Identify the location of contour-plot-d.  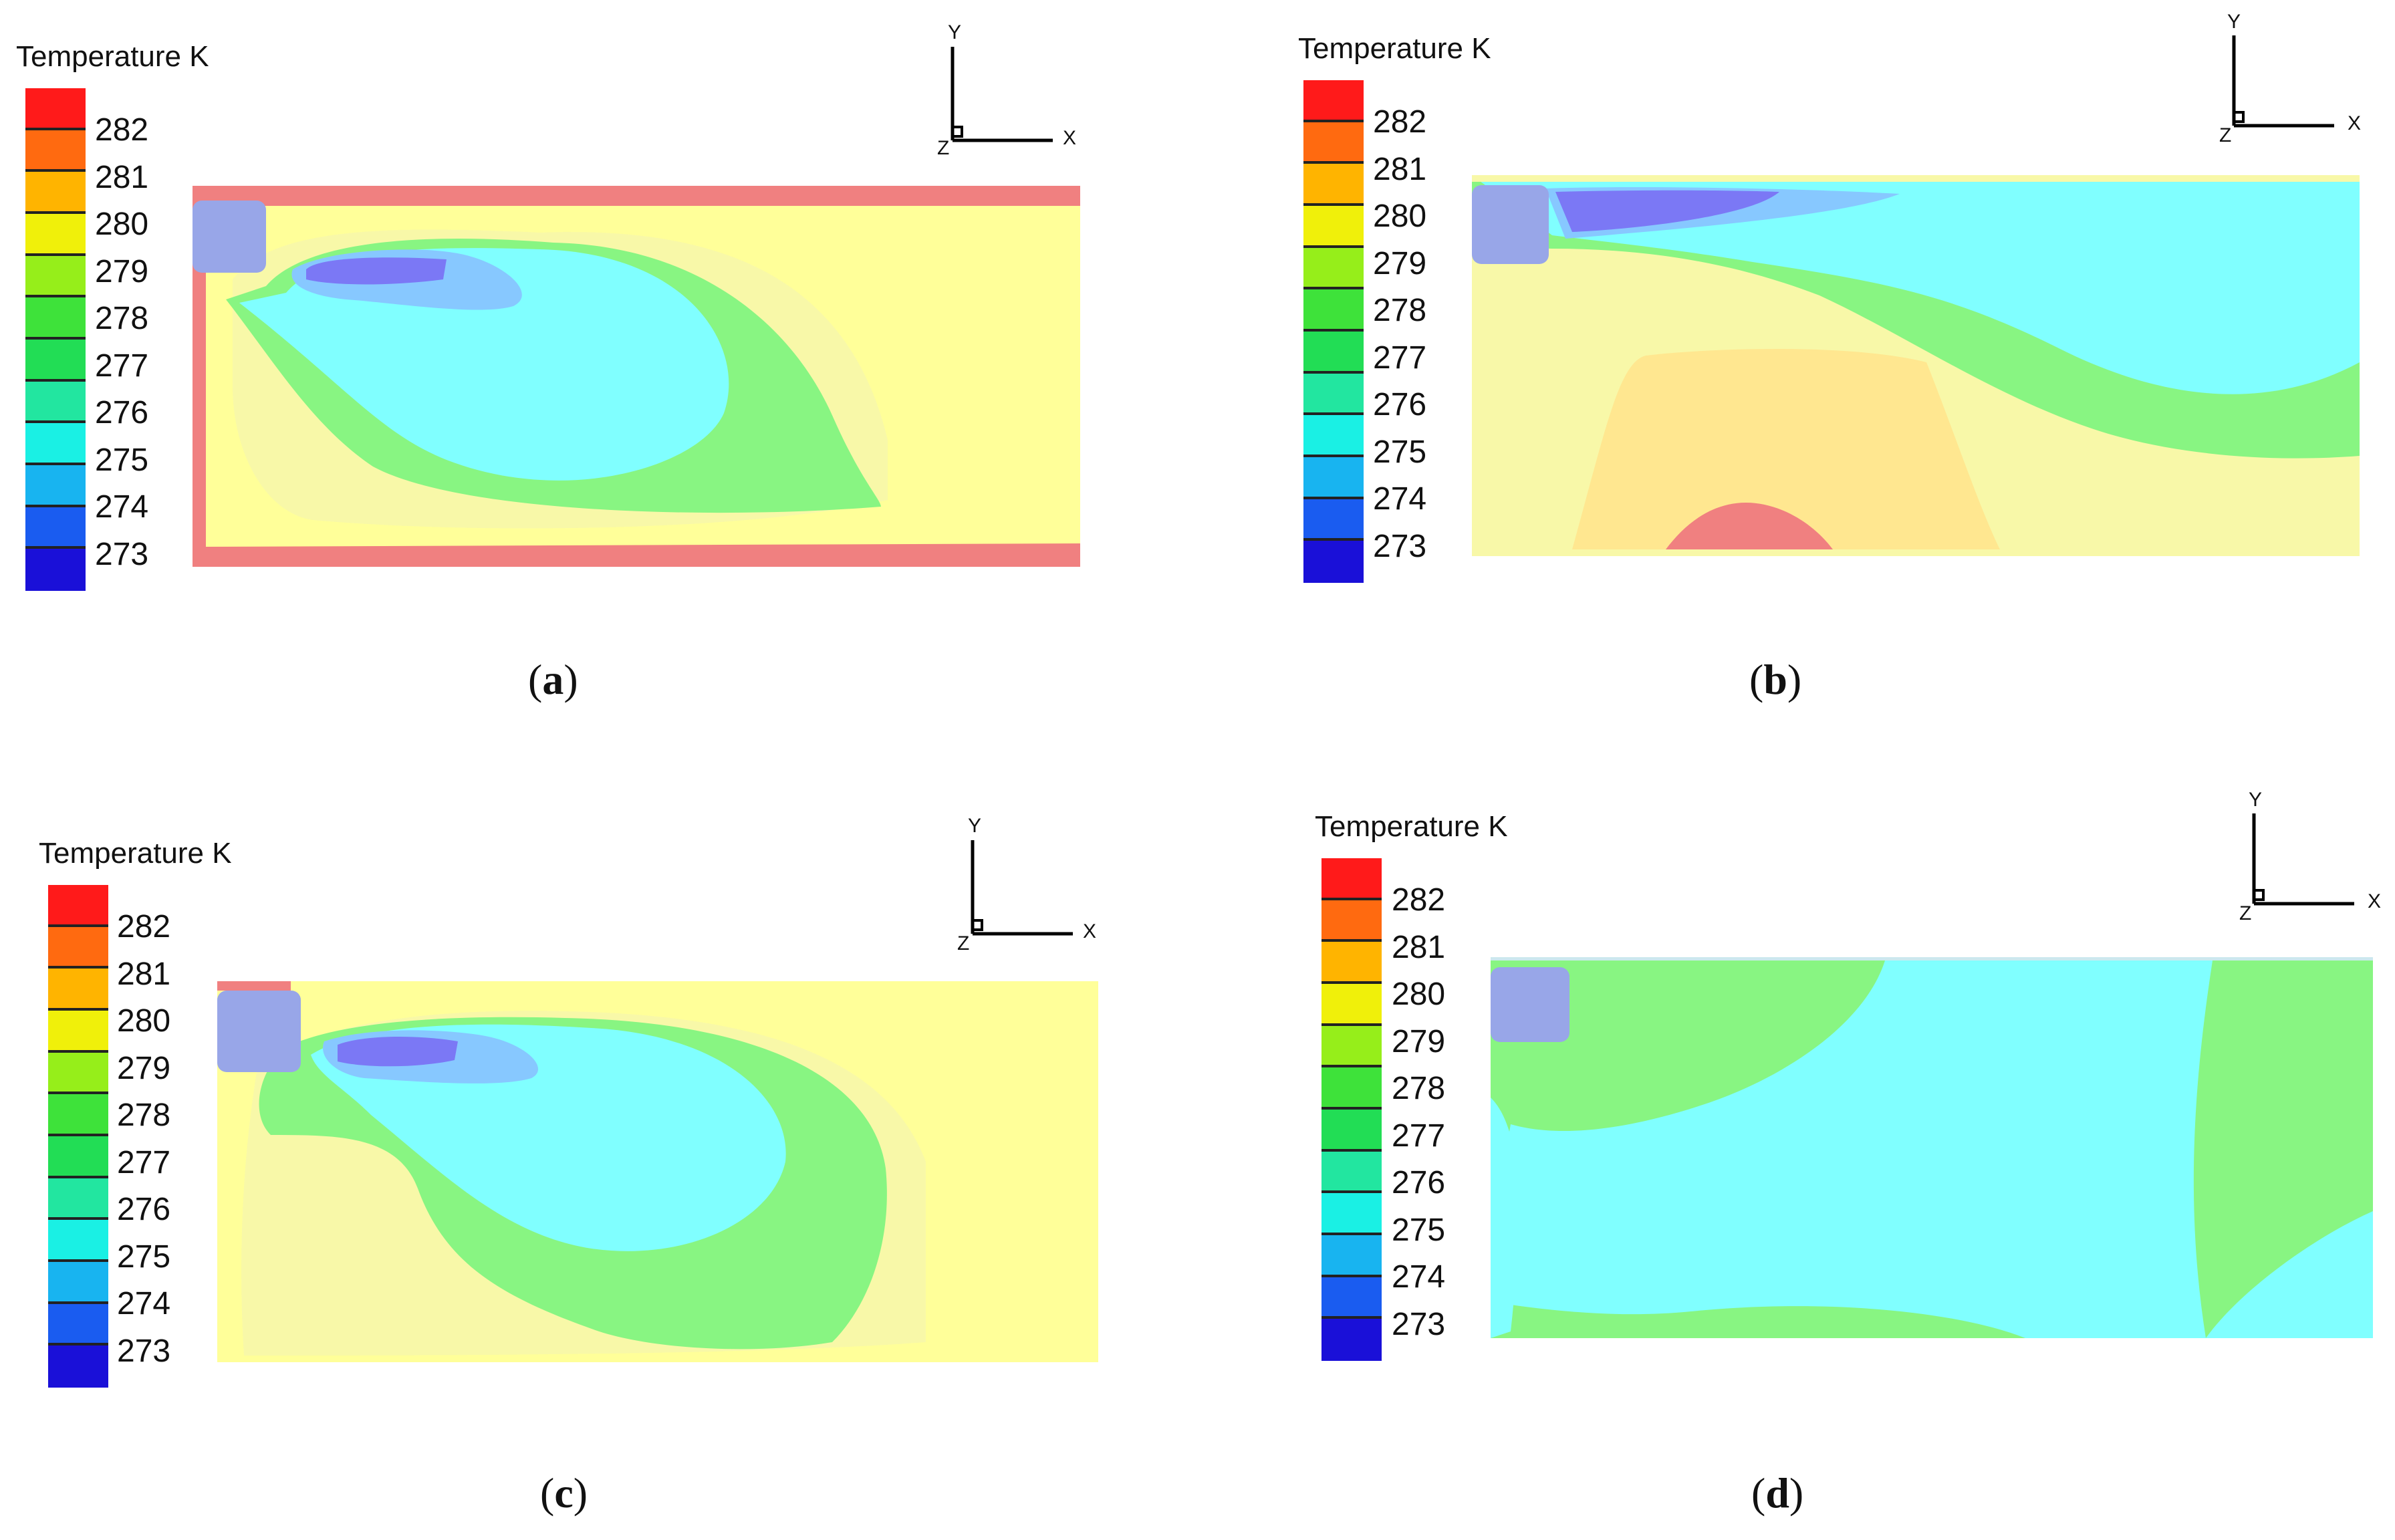
(1932, 1147).